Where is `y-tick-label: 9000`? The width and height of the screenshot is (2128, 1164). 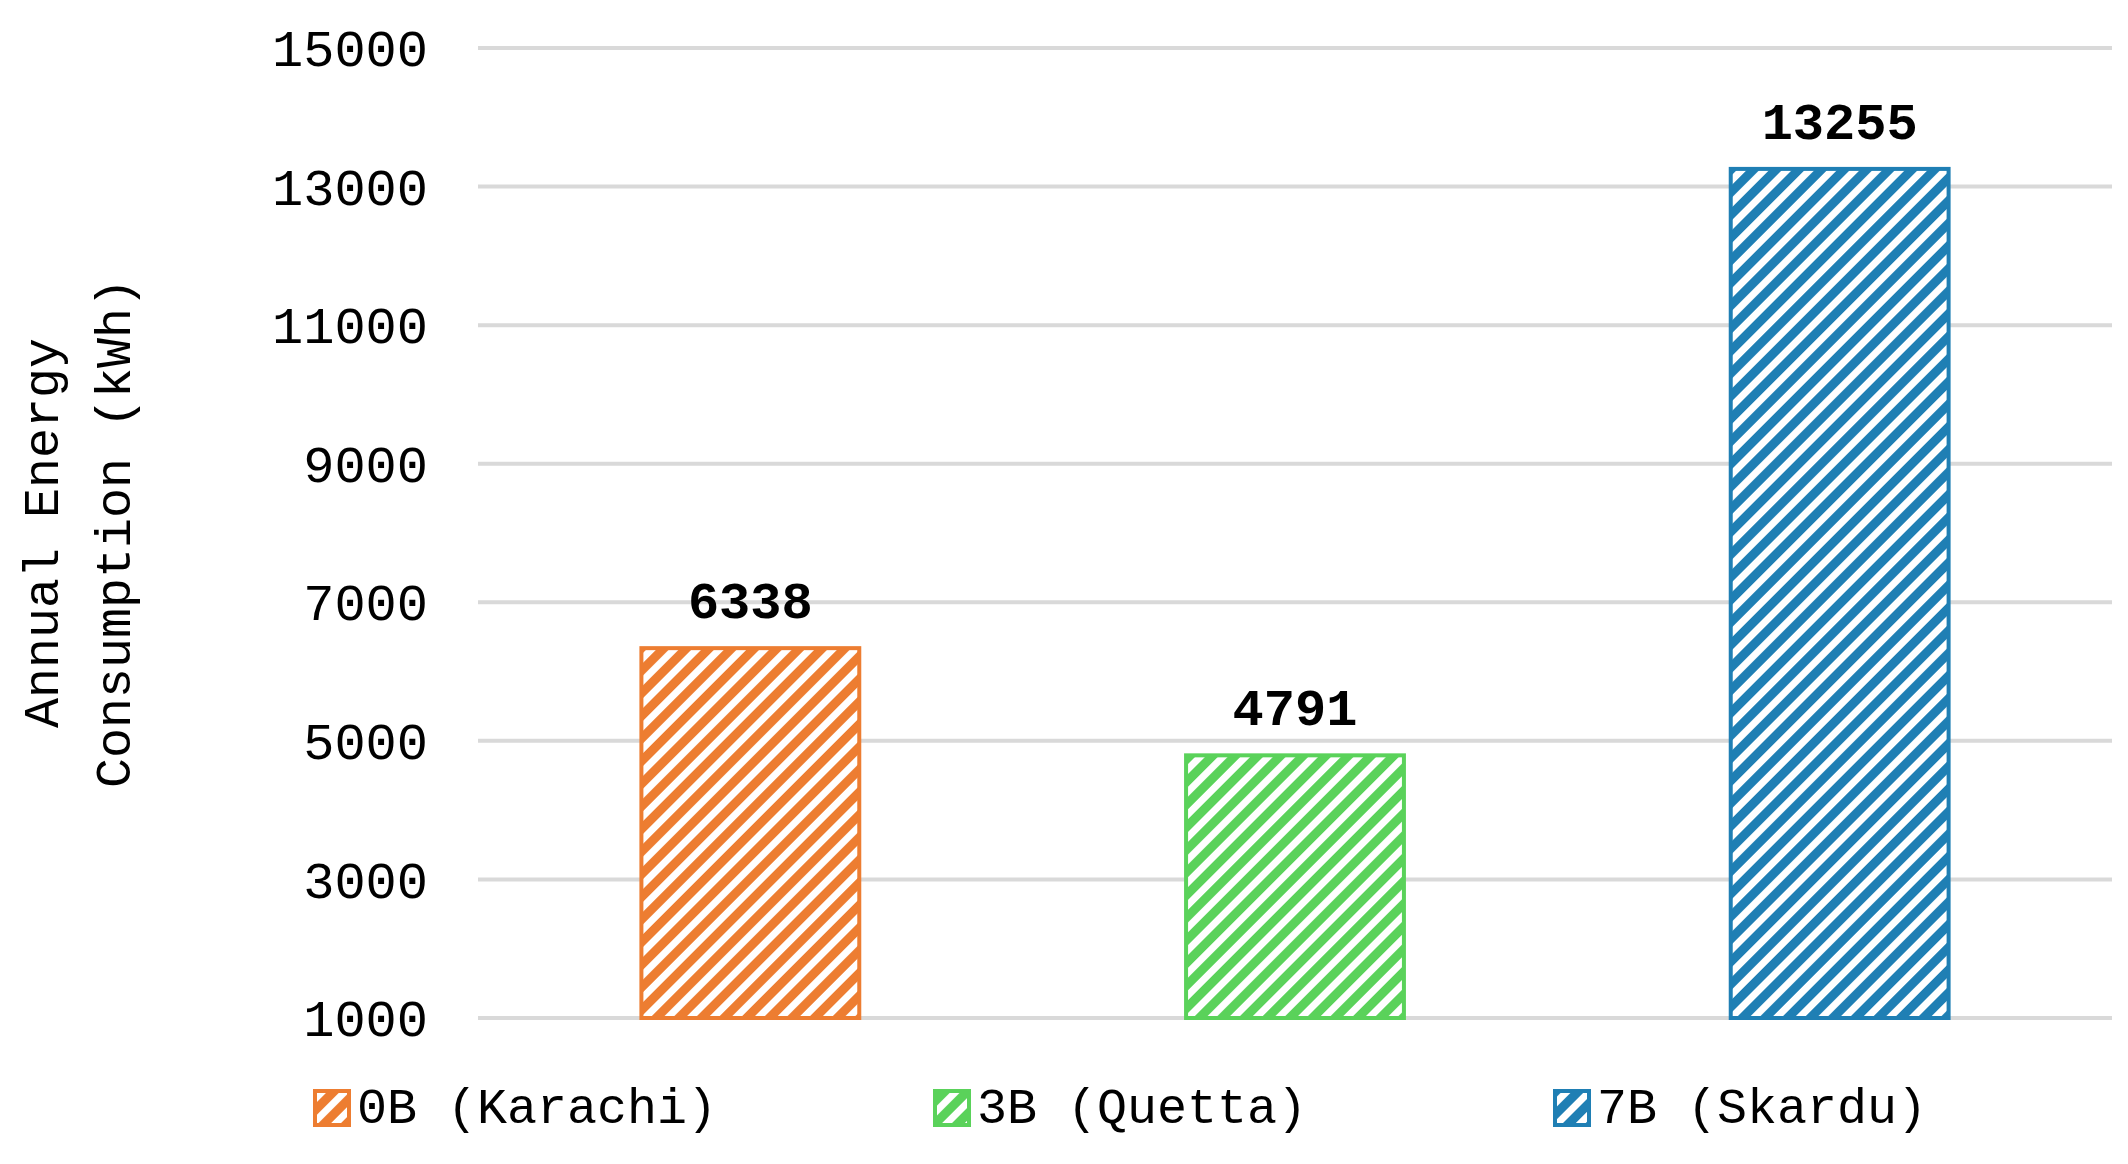 y-tick-label: 9000 is located at coordinates (365, 468).